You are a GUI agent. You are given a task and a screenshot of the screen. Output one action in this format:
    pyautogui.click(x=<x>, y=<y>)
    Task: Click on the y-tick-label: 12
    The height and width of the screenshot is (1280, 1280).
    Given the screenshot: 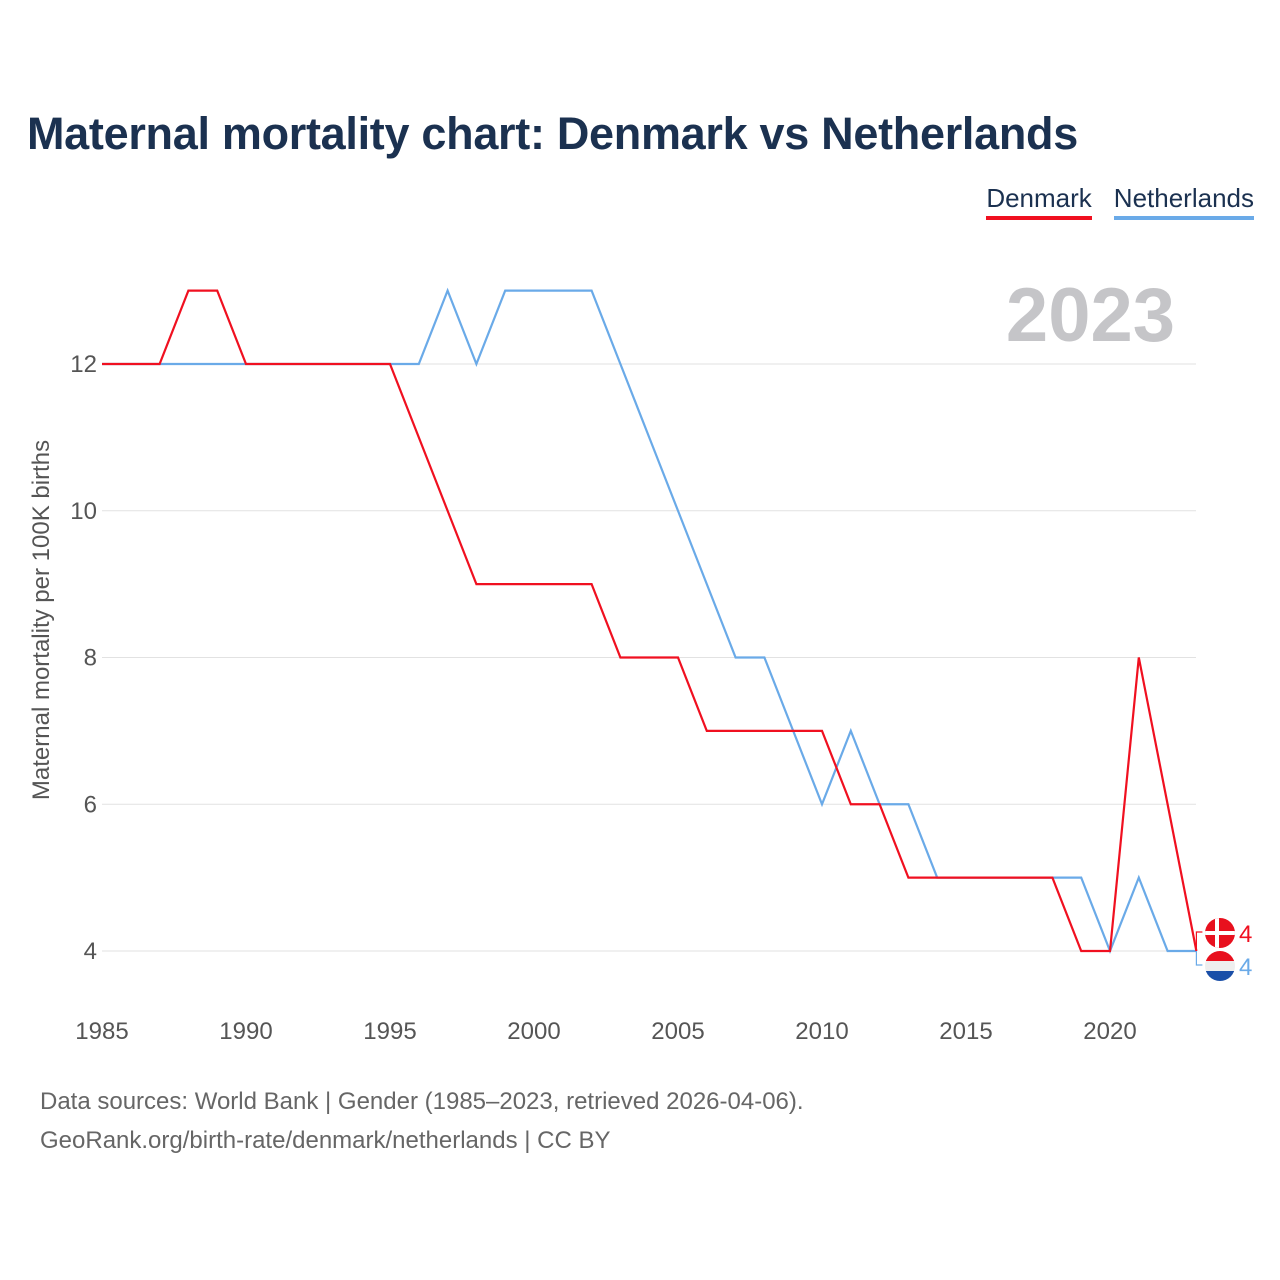 What is the action you would take?
    pyautogui.click(x=83, y=364)
    